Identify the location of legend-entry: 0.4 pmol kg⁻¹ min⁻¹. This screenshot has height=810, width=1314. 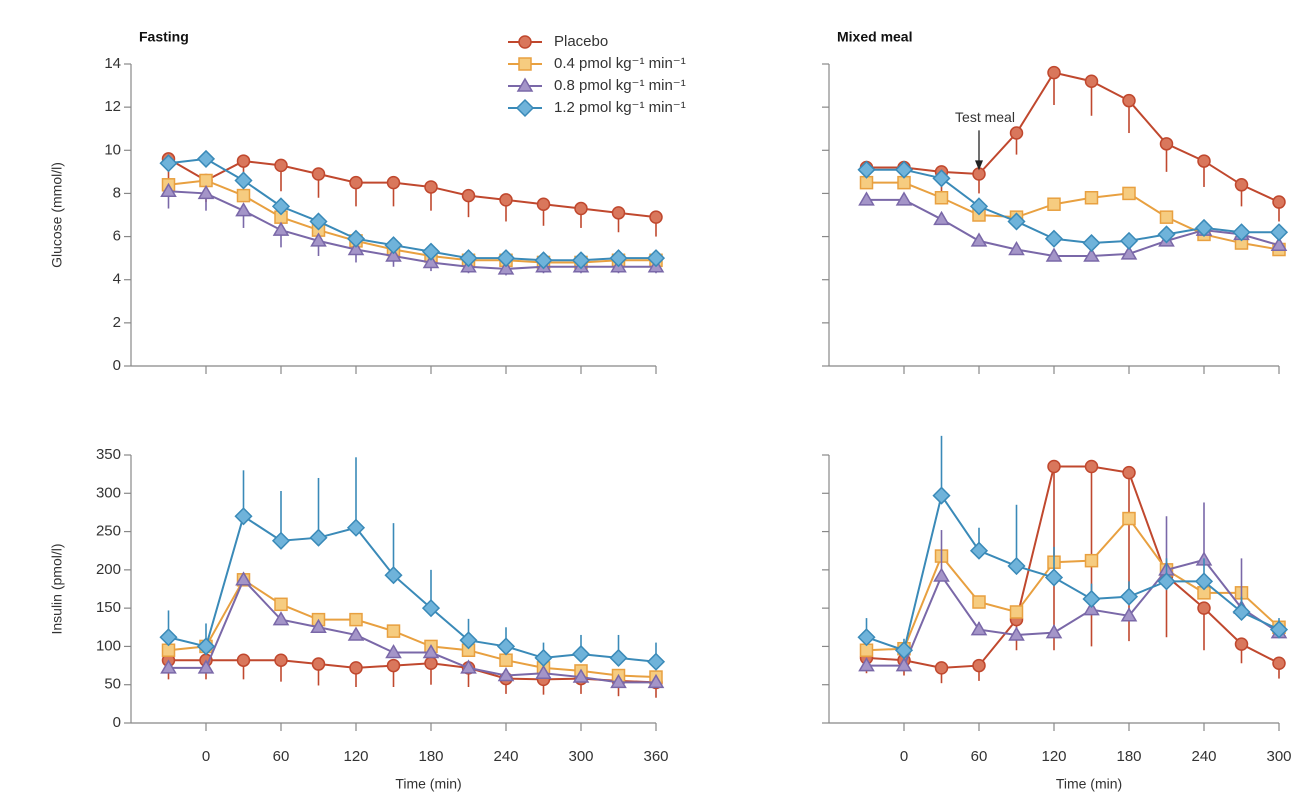
(597, 63).